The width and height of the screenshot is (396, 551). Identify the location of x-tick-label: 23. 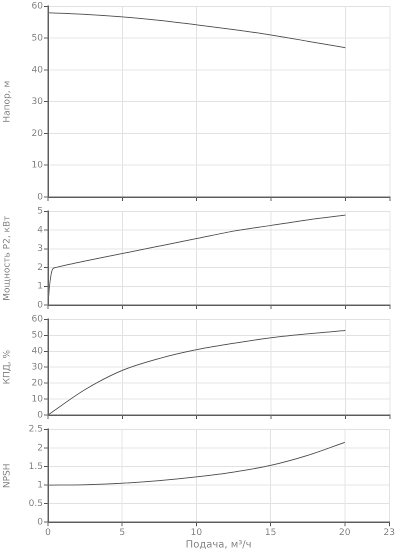
(389, 533).